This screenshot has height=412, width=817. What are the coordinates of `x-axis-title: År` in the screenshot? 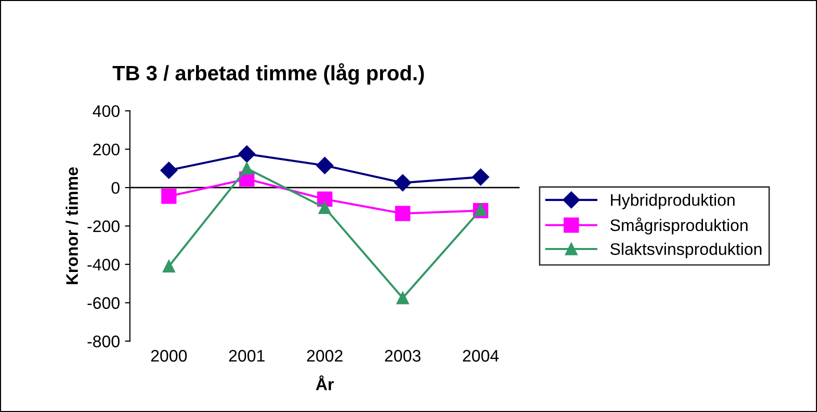 It's located at (325, 382).